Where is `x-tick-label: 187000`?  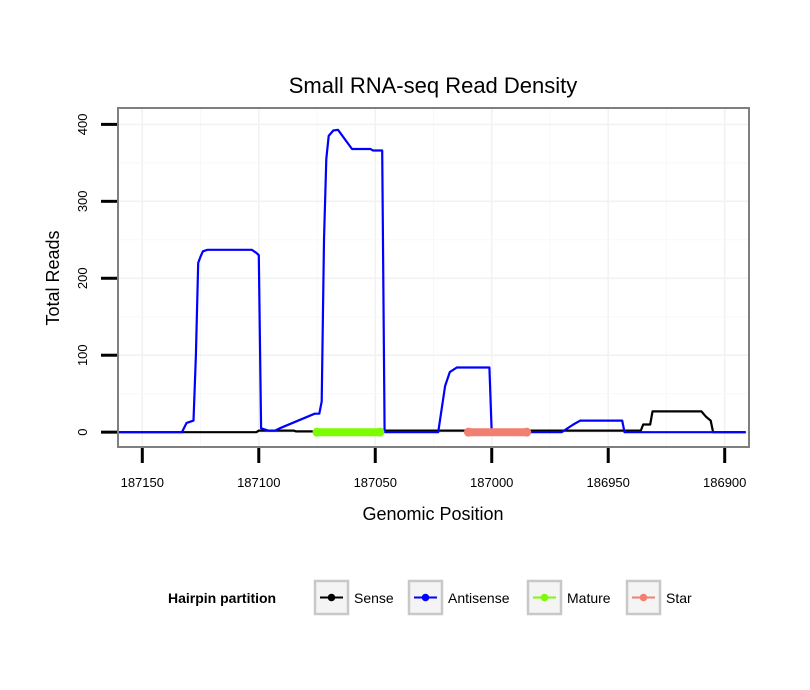
x-tick-label: 187000 is located at coordinates (491, 482).